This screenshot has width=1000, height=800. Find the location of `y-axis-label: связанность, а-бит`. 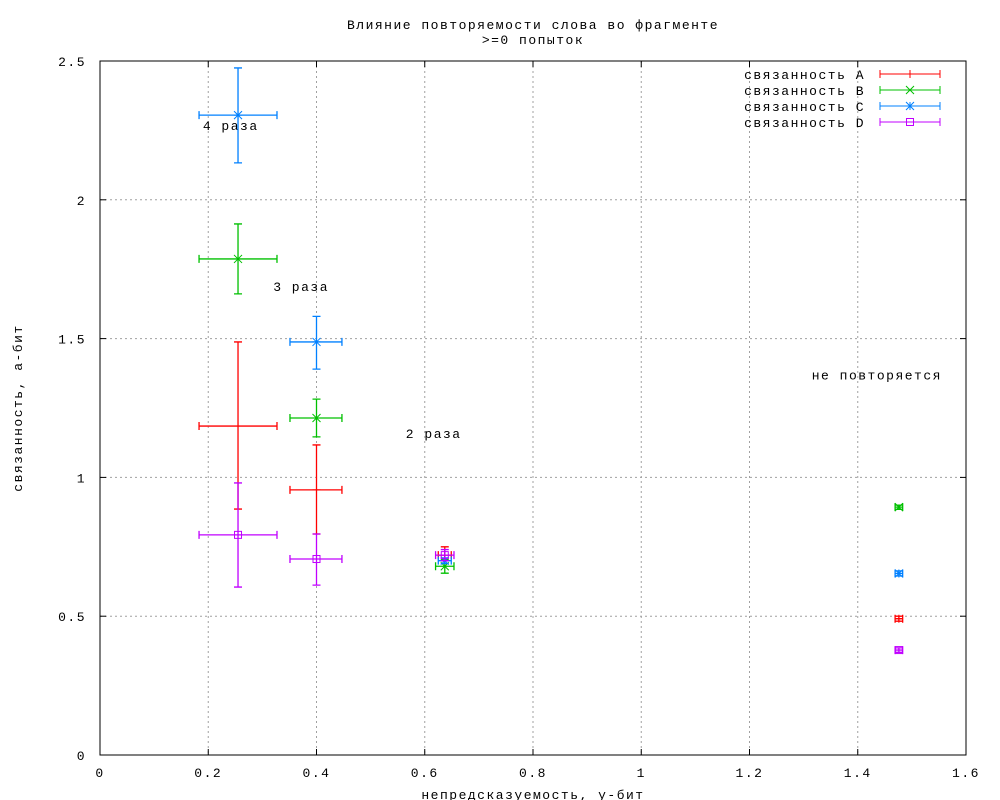

y-axis-label: связанность, а-бит is located at coordinates (18, 407).